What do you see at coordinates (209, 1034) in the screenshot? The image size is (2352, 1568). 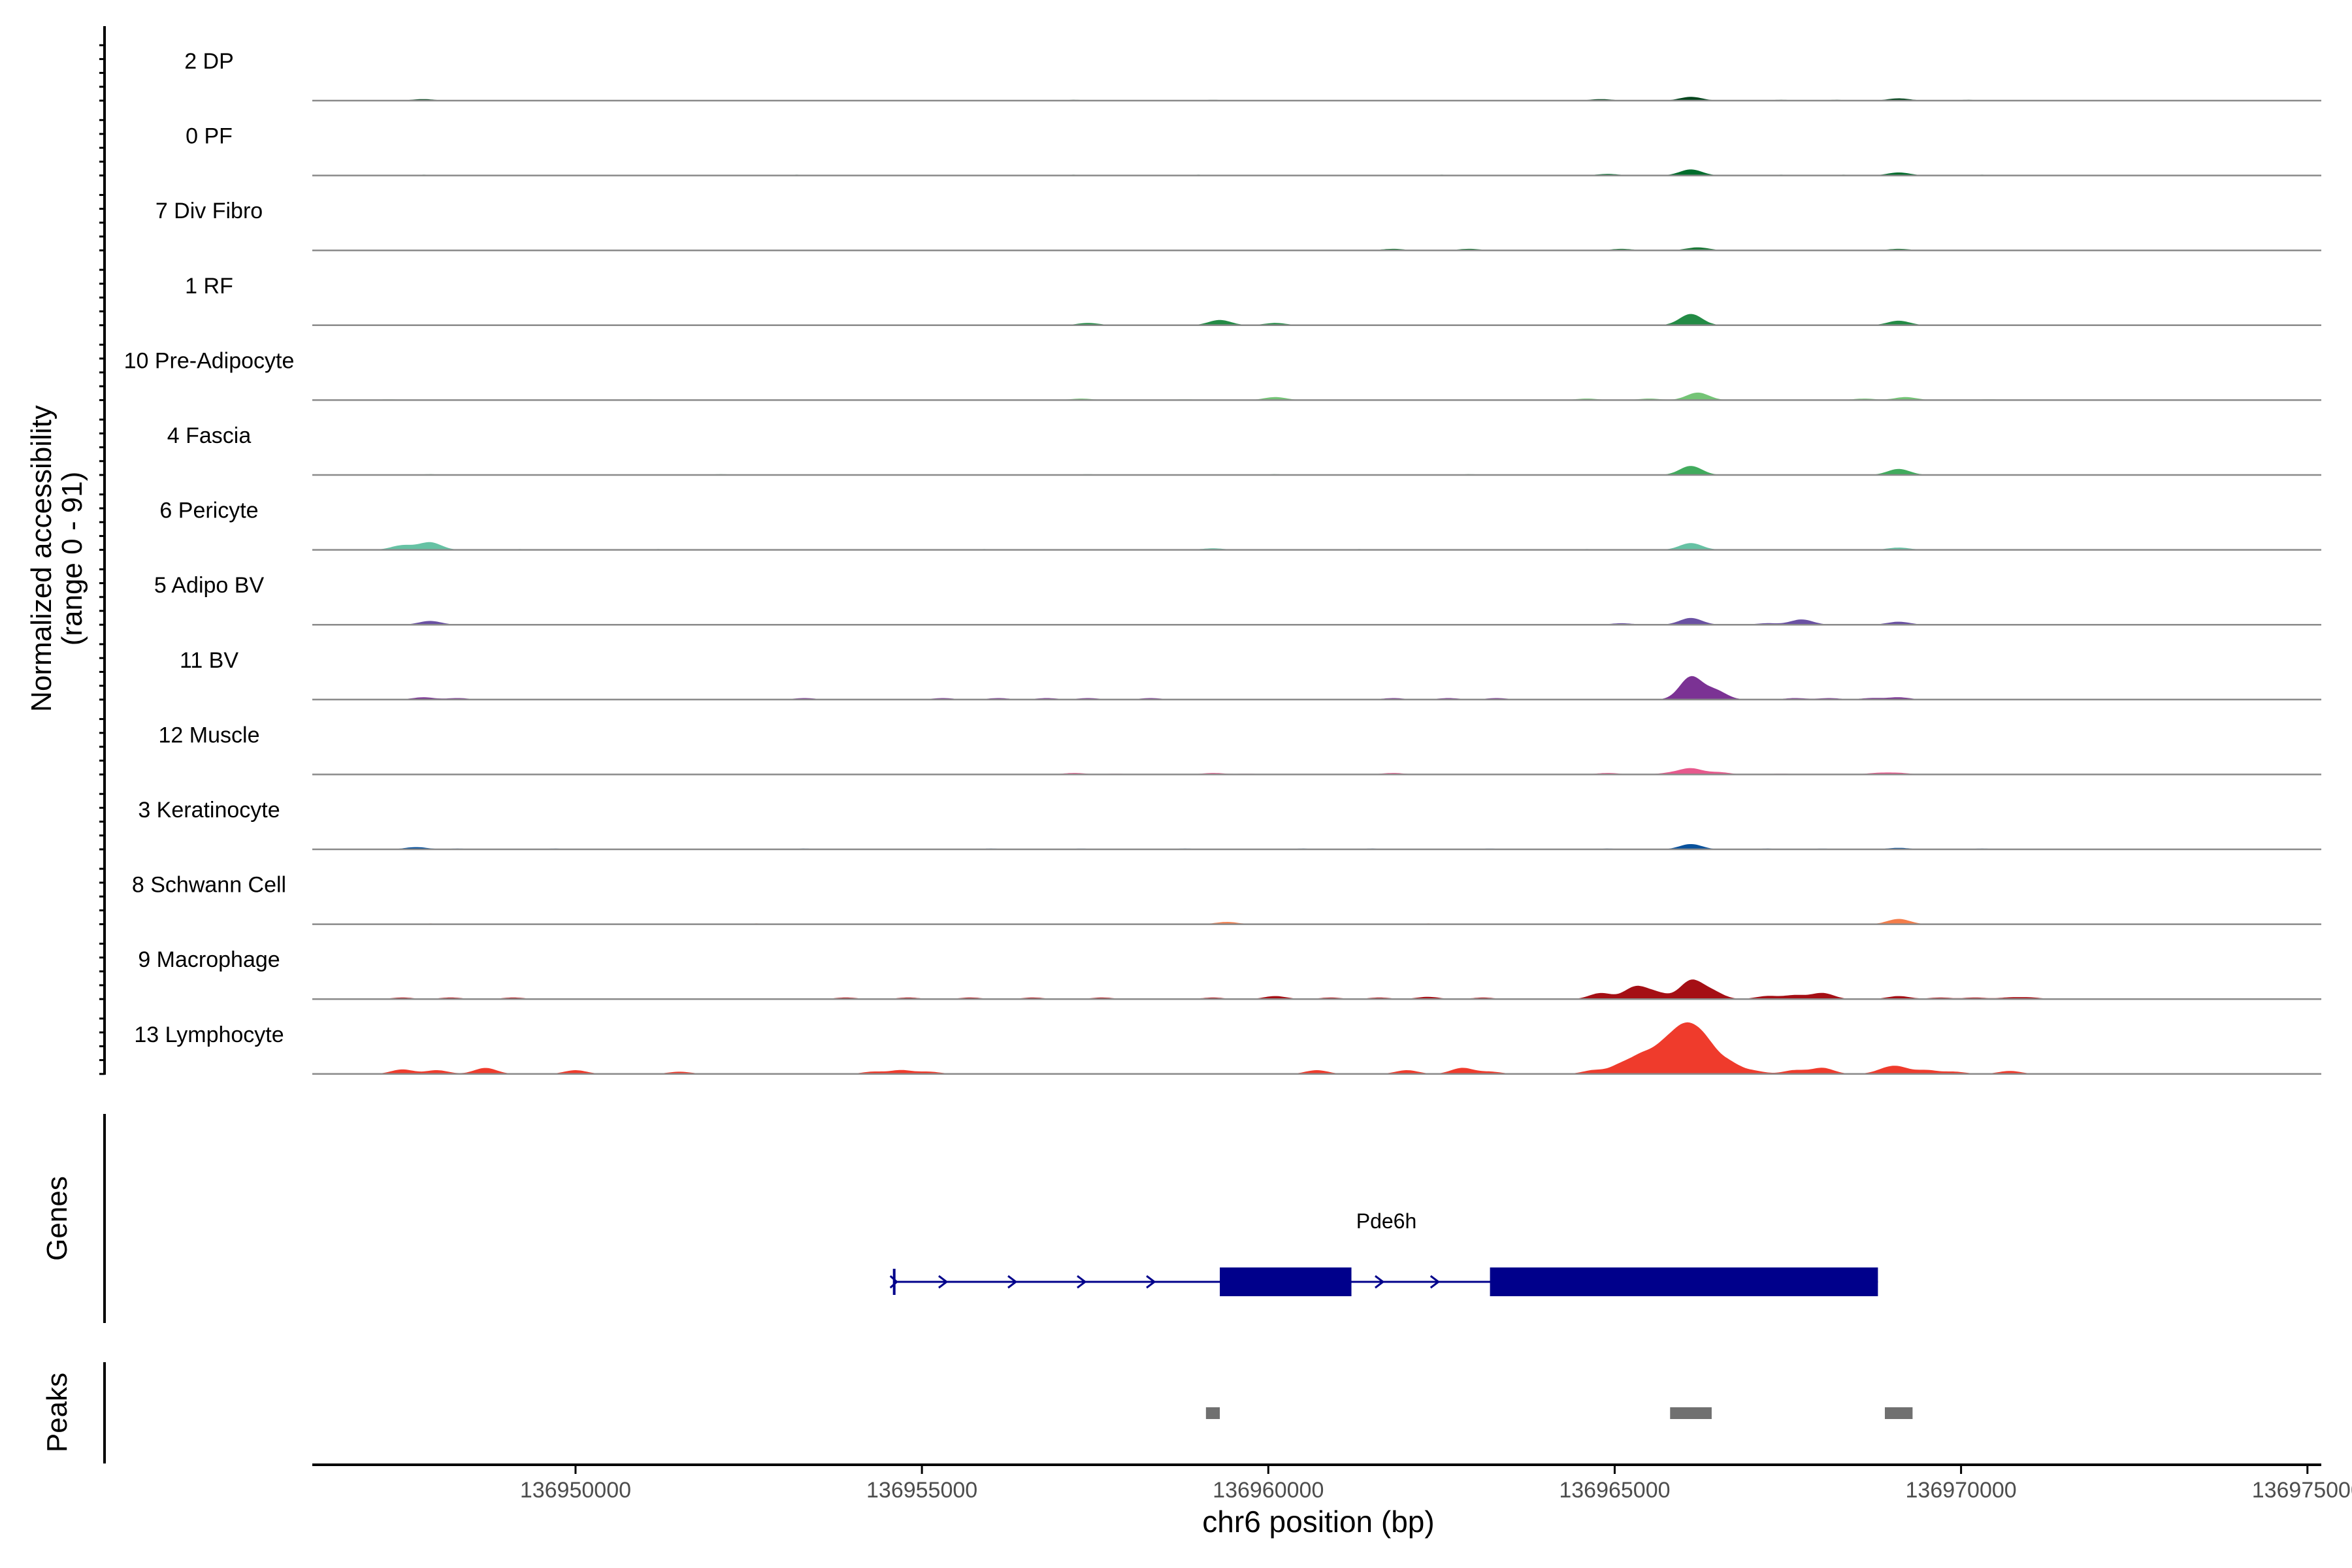 I see `track-label: 13 Lymphocyte` at bounding box center [209, 1034].